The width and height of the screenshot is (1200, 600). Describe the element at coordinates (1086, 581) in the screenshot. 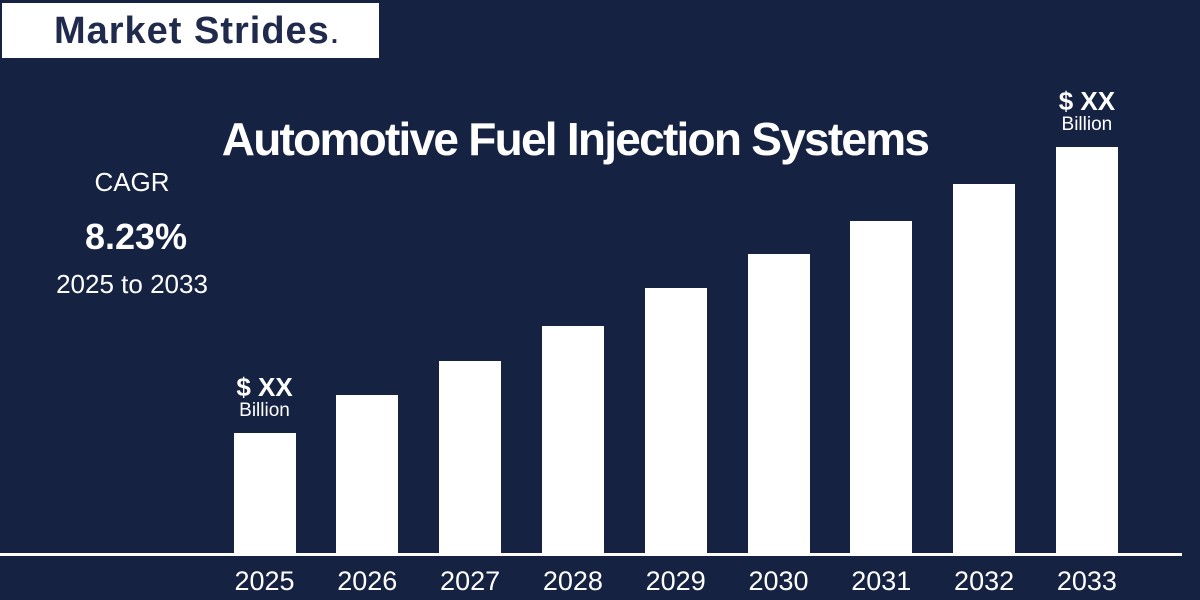

I see `x-tick-label-2033: 2033` at that location.